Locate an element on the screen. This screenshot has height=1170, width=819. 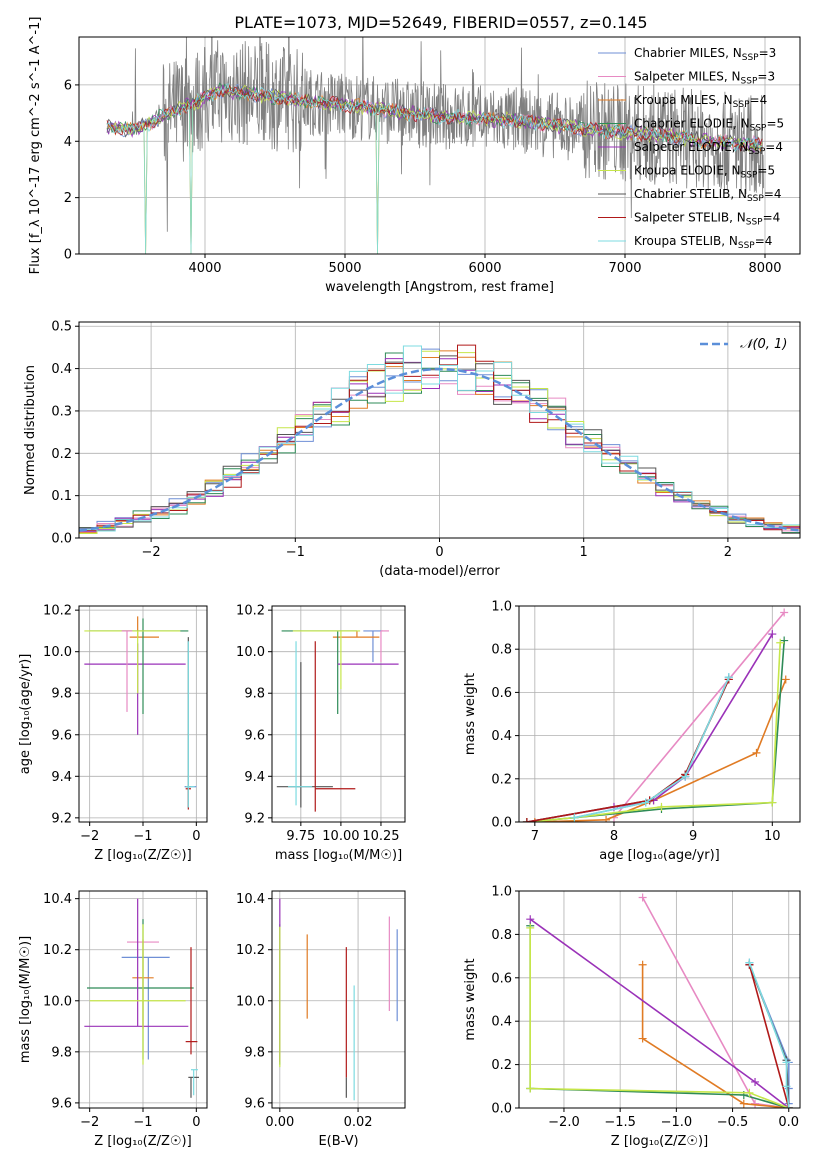
y-tick-label: 1.0 is located at coordinates (501, 607).